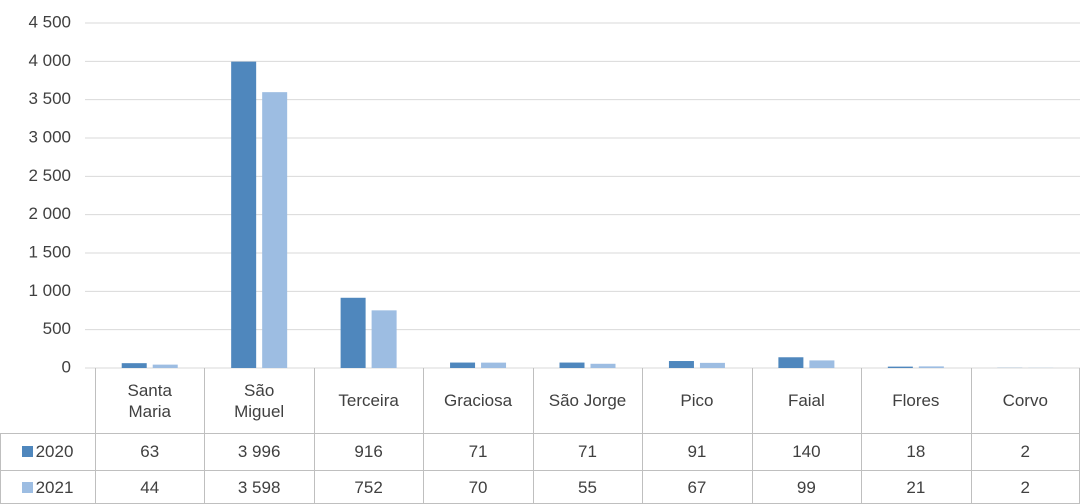 Image resolution: width=1080 pixels, height=504 pixels. What do you see at coordinates (806, 487) in the screenshot?
I see `table-value: 99` at bounding box center [806, 487].